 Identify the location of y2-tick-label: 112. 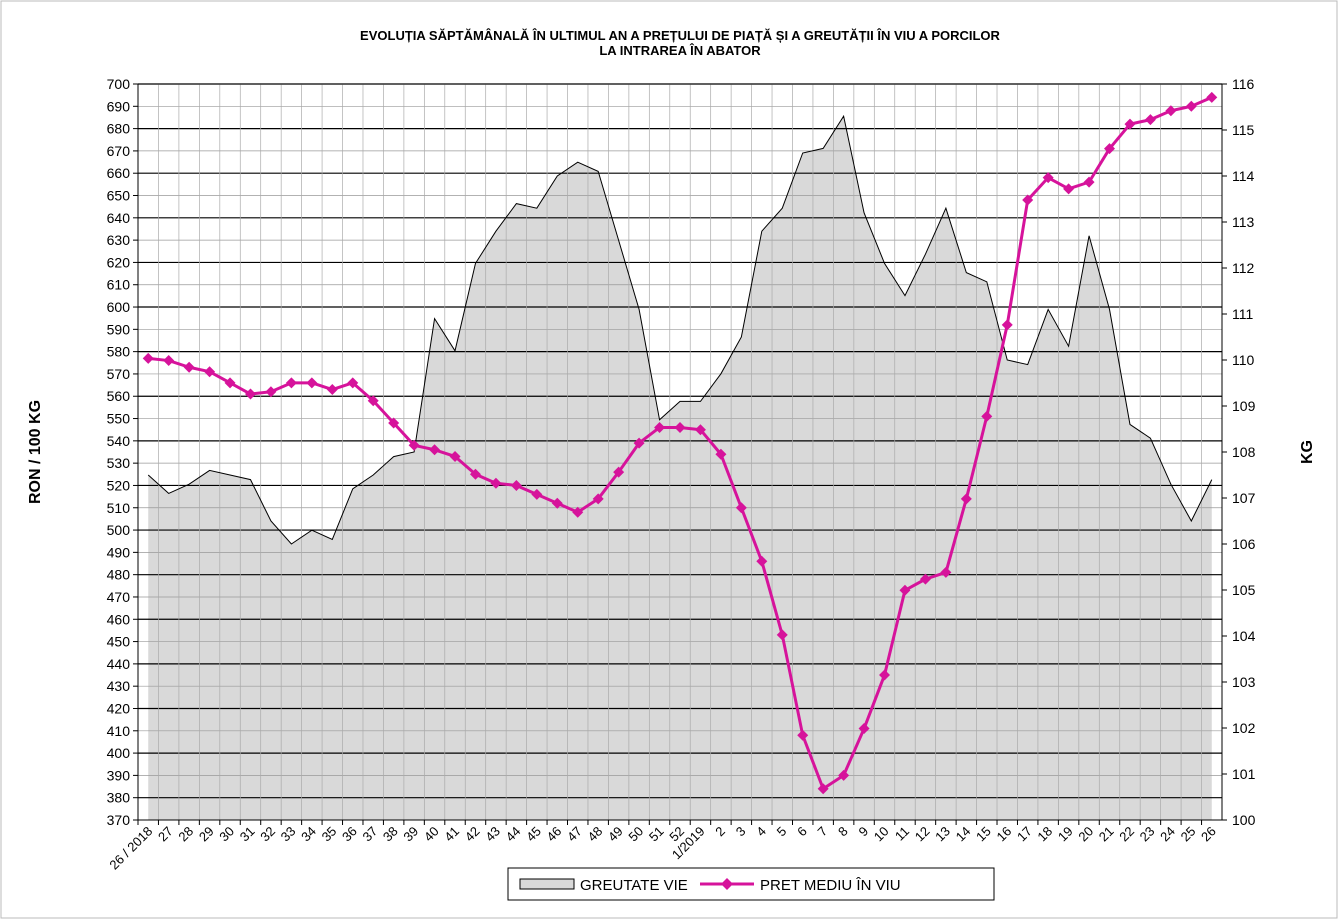
(1243, 268).